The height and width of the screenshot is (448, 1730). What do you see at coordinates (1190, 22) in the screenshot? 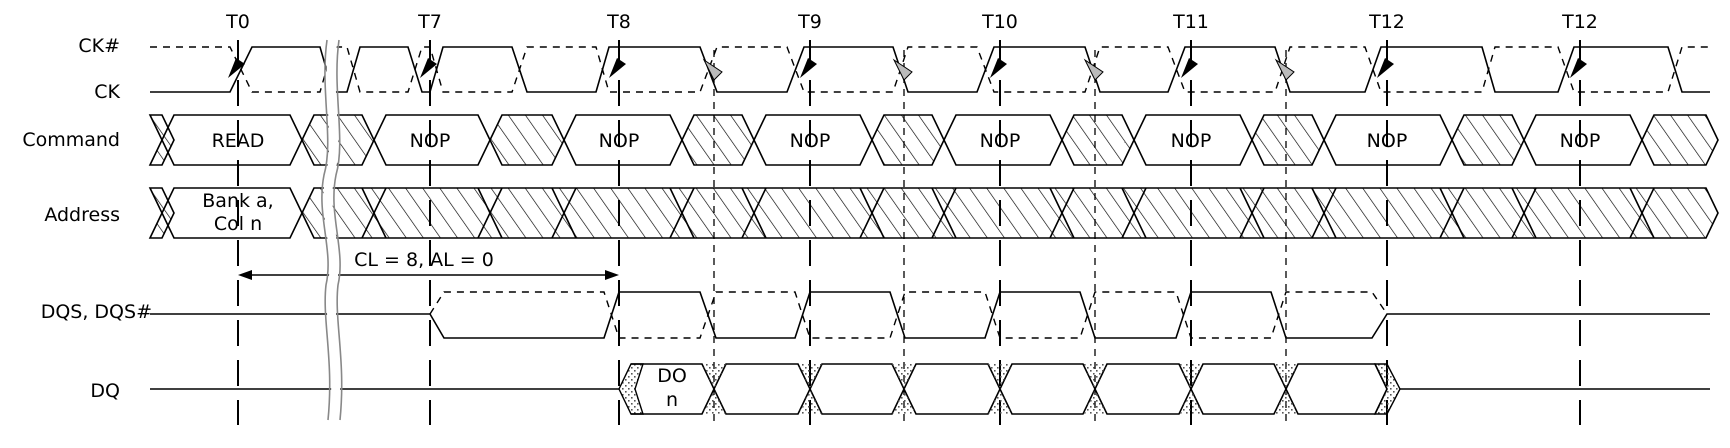
I see `tick-label-t11: T11` at bounding box center [1190, 22].